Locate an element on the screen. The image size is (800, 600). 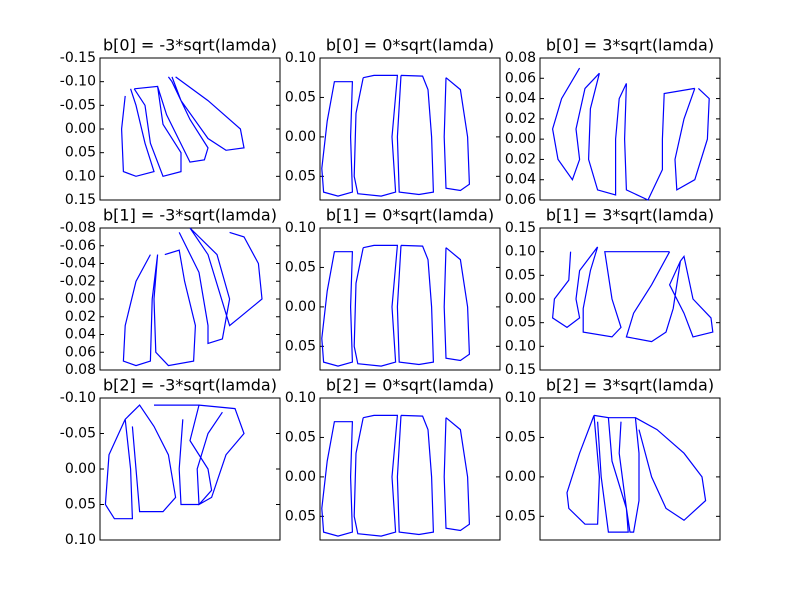
subplot-title: b[0] = 3*sqrt(lamda) is located at coordinates (630, 45).